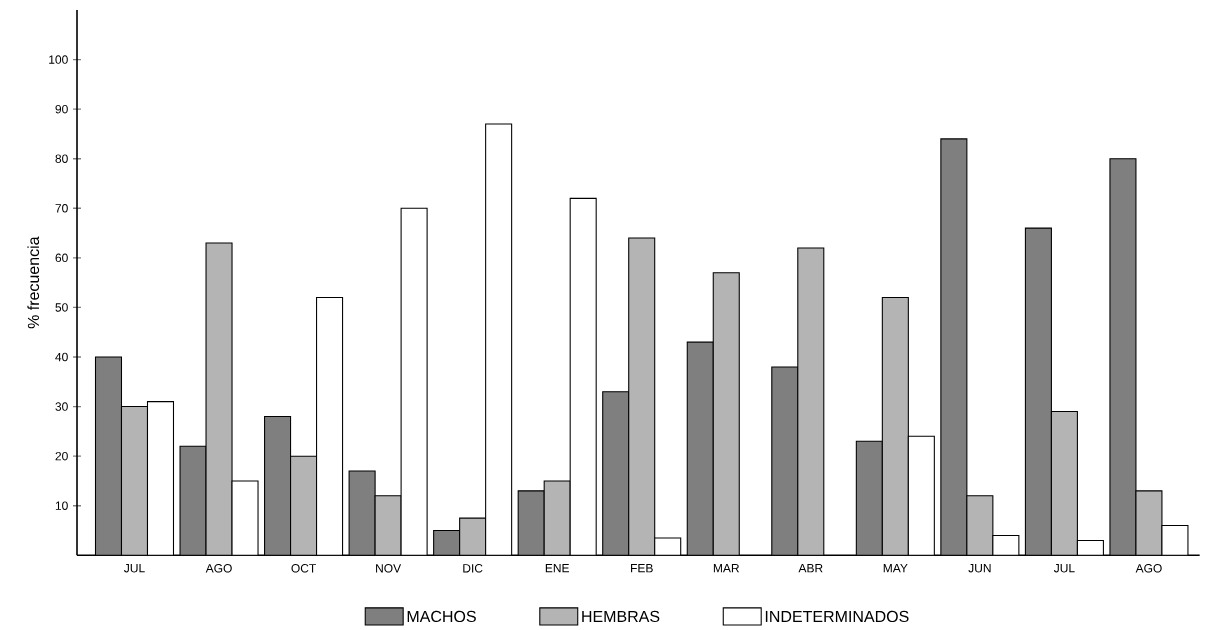 The image size is (1215, 630). What do you see at coordinates (473, 568) in the screenshot?
I see `x-tick-label: DIC` at bounding box center [473, 568].